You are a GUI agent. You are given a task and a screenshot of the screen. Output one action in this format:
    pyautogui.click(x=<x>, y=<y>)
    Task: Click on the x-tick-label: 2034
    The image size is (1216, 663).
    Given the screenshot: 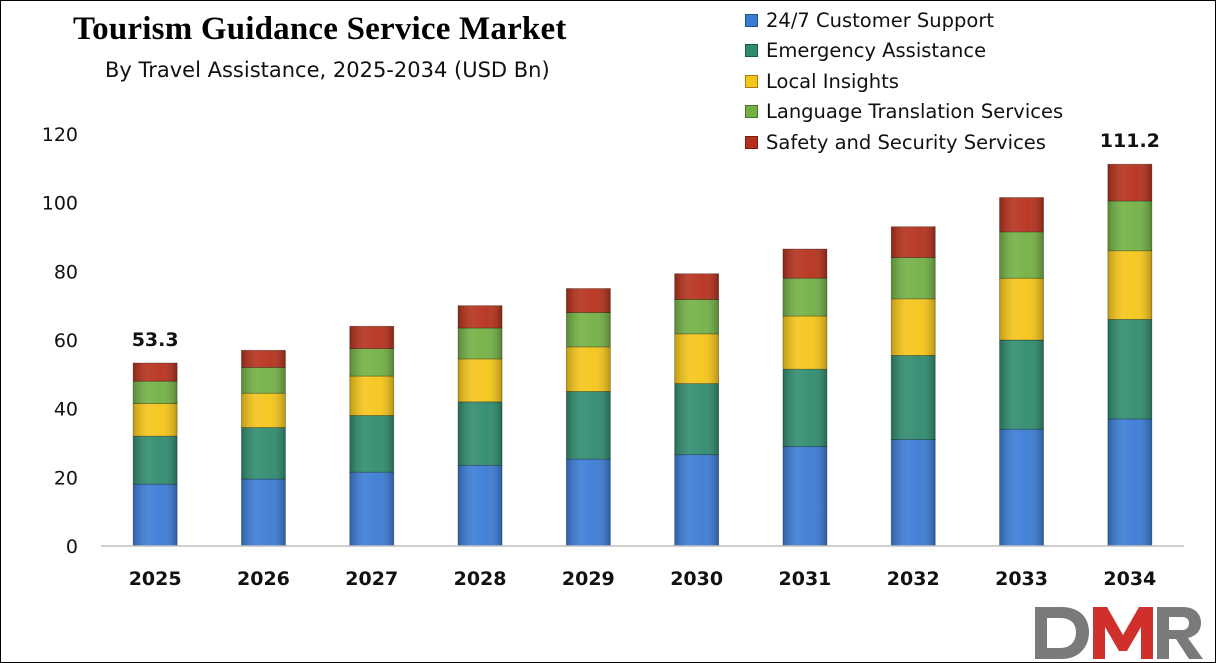 What is the action you would take?
    pyautogui.click(x=1129, y=579)
    